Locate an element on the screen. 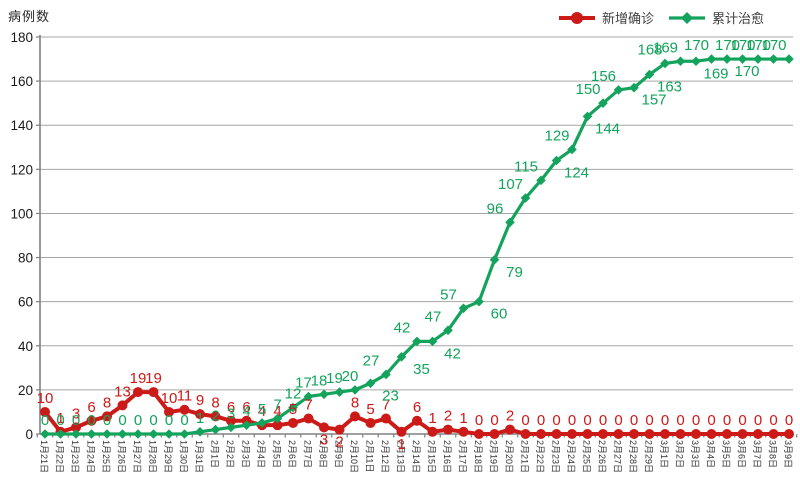 This screenshot has width=800, height=491. data-label: 3 is located at coordinates (76, 413).